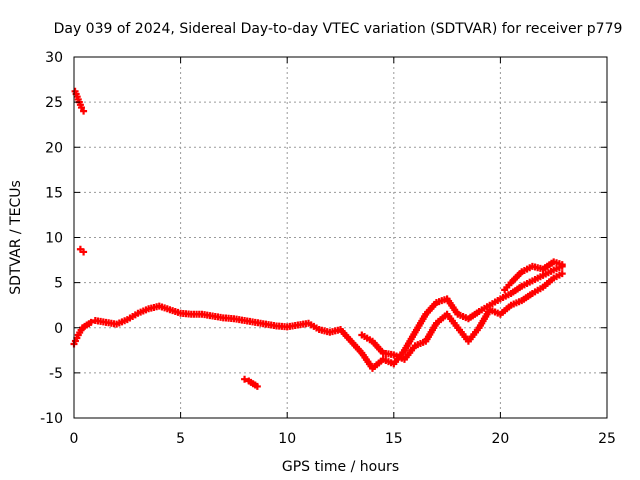  What do you see at coordinates (16, 237) in the screenshot?
I see `y-axis-label: SDTVAR / TECUs` at bounding box center [16, 237].